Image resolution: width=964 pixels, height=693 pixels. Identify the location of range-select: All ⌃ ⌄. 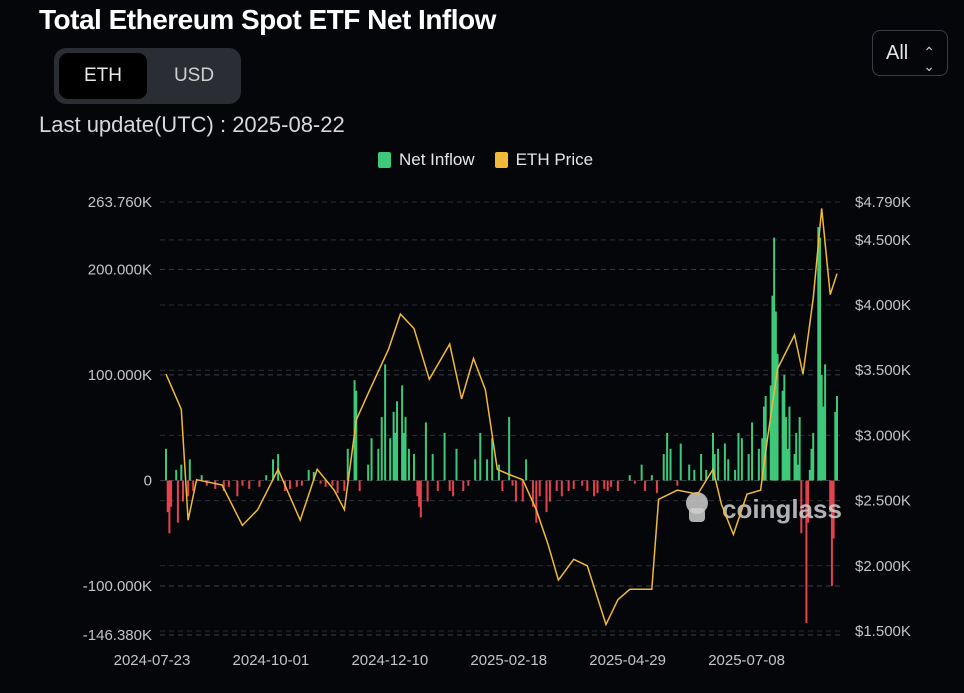
(910, 53).